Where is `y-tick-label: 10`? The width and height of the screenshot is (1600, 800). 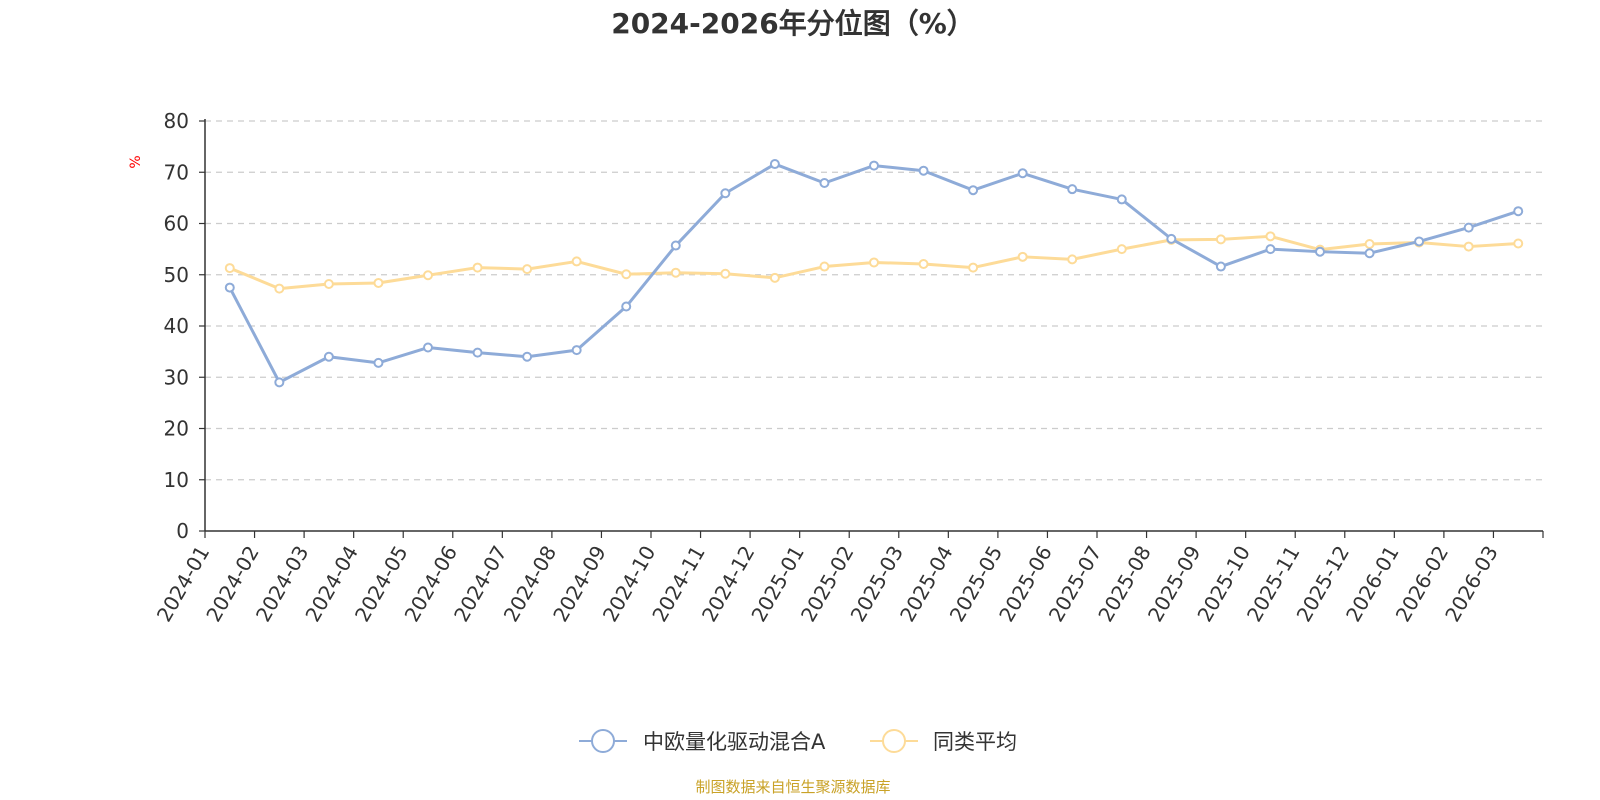 y-tick-label: 10 is located at coordinates (176, 480).